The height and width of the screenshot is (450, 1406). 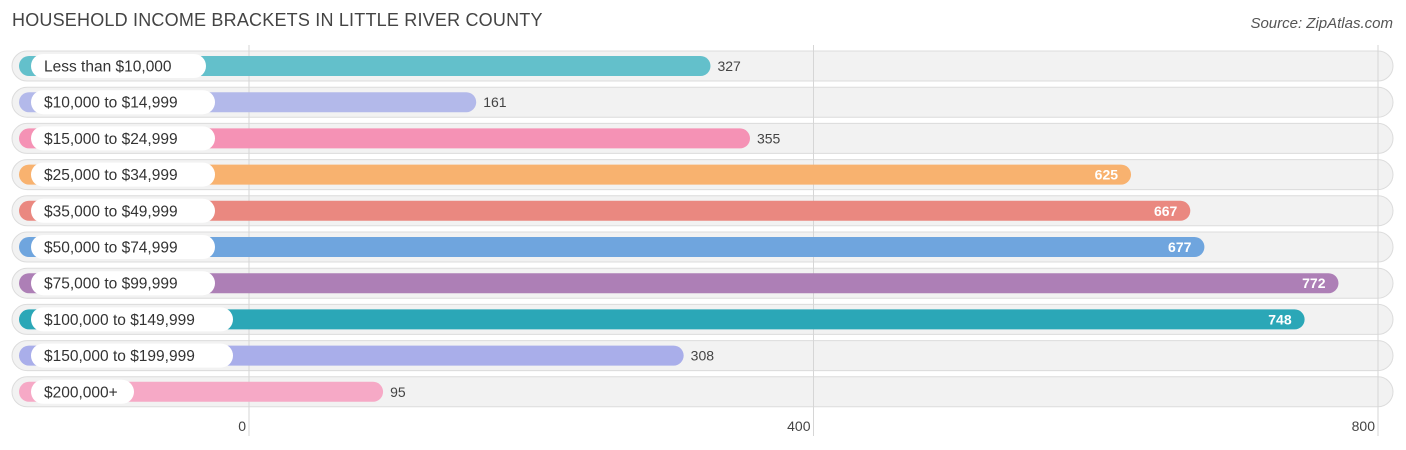 What do you see at coordinates (703, 356) in the screenshot?
I see `value-label: 308` at bounding box center [703, 356].